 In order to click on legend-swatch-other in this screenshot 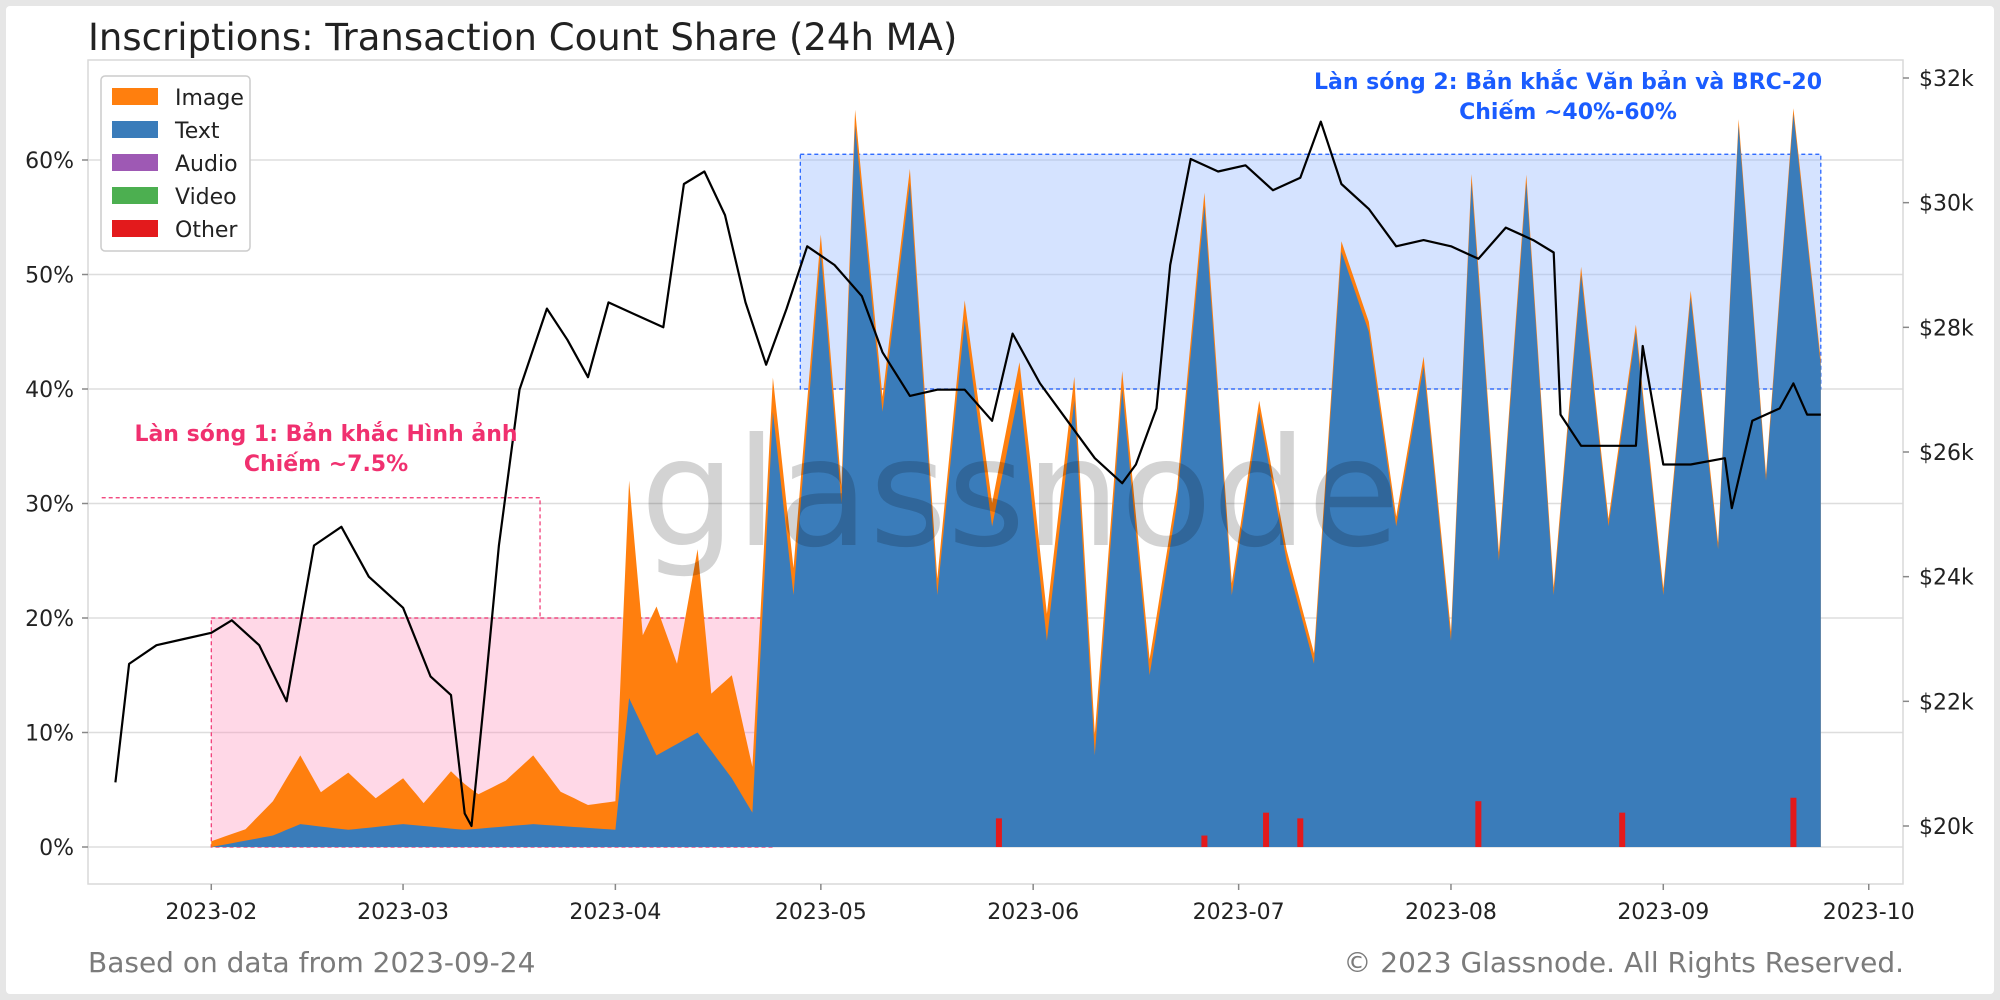, I will do `click(135, 228)`.